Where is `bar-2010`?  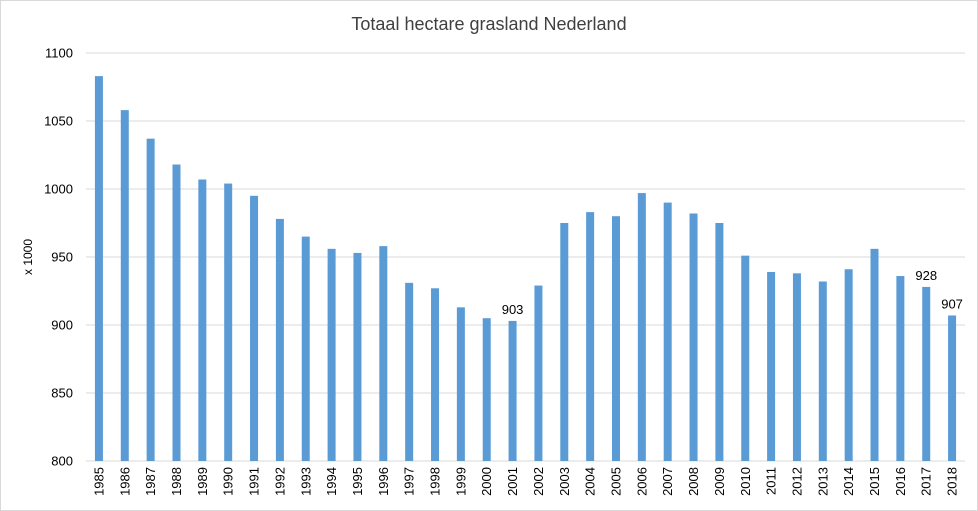 bar-2010 is located at coordinates (745, 358).